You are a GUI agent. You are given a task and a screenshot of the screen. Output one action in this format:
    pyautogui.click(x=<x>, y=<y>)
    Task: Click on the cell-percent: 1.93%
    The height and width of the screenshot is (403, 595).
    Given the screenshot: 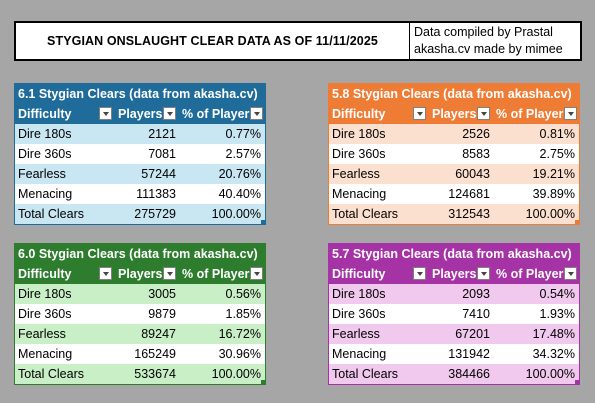 What is the action you would take?
    pyautogui.click(x=557, y=314)
    